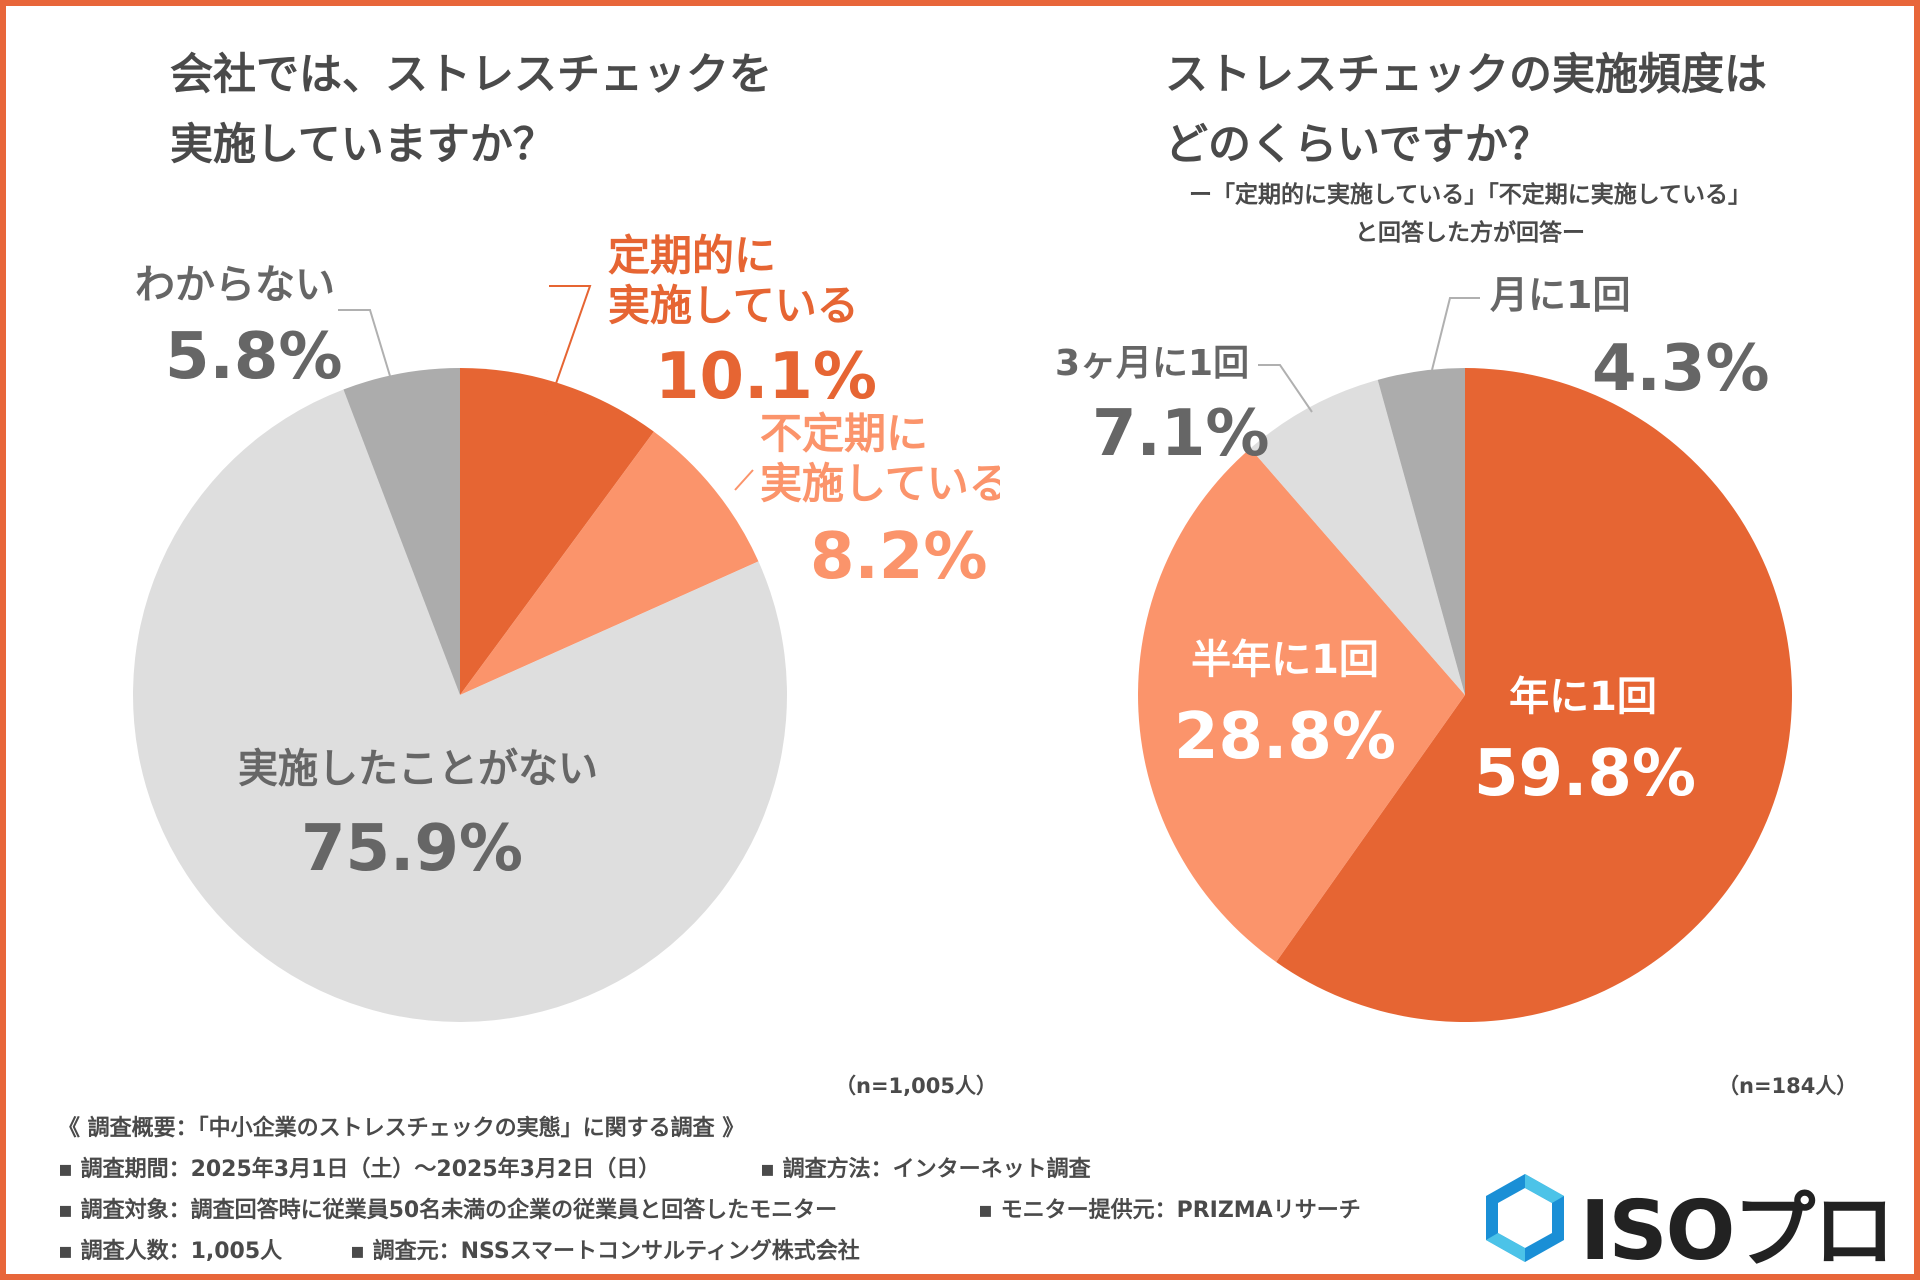 Image resolution: width=1920 pixels, height=1283 pixels. Describe the element at coordinates (1788, 1086) in the screenshot. I see `right-sample-size: （n=184人）` at that location.